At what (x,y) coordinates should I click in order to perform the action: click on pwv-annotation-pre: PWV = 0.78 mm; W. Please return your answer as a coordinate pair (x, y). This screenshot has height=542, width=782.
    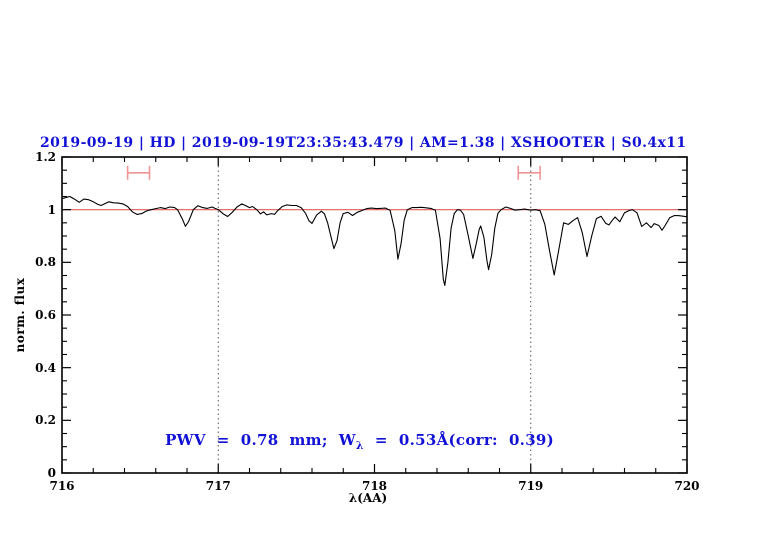
    Looking at the image, I should click on (260, 440).